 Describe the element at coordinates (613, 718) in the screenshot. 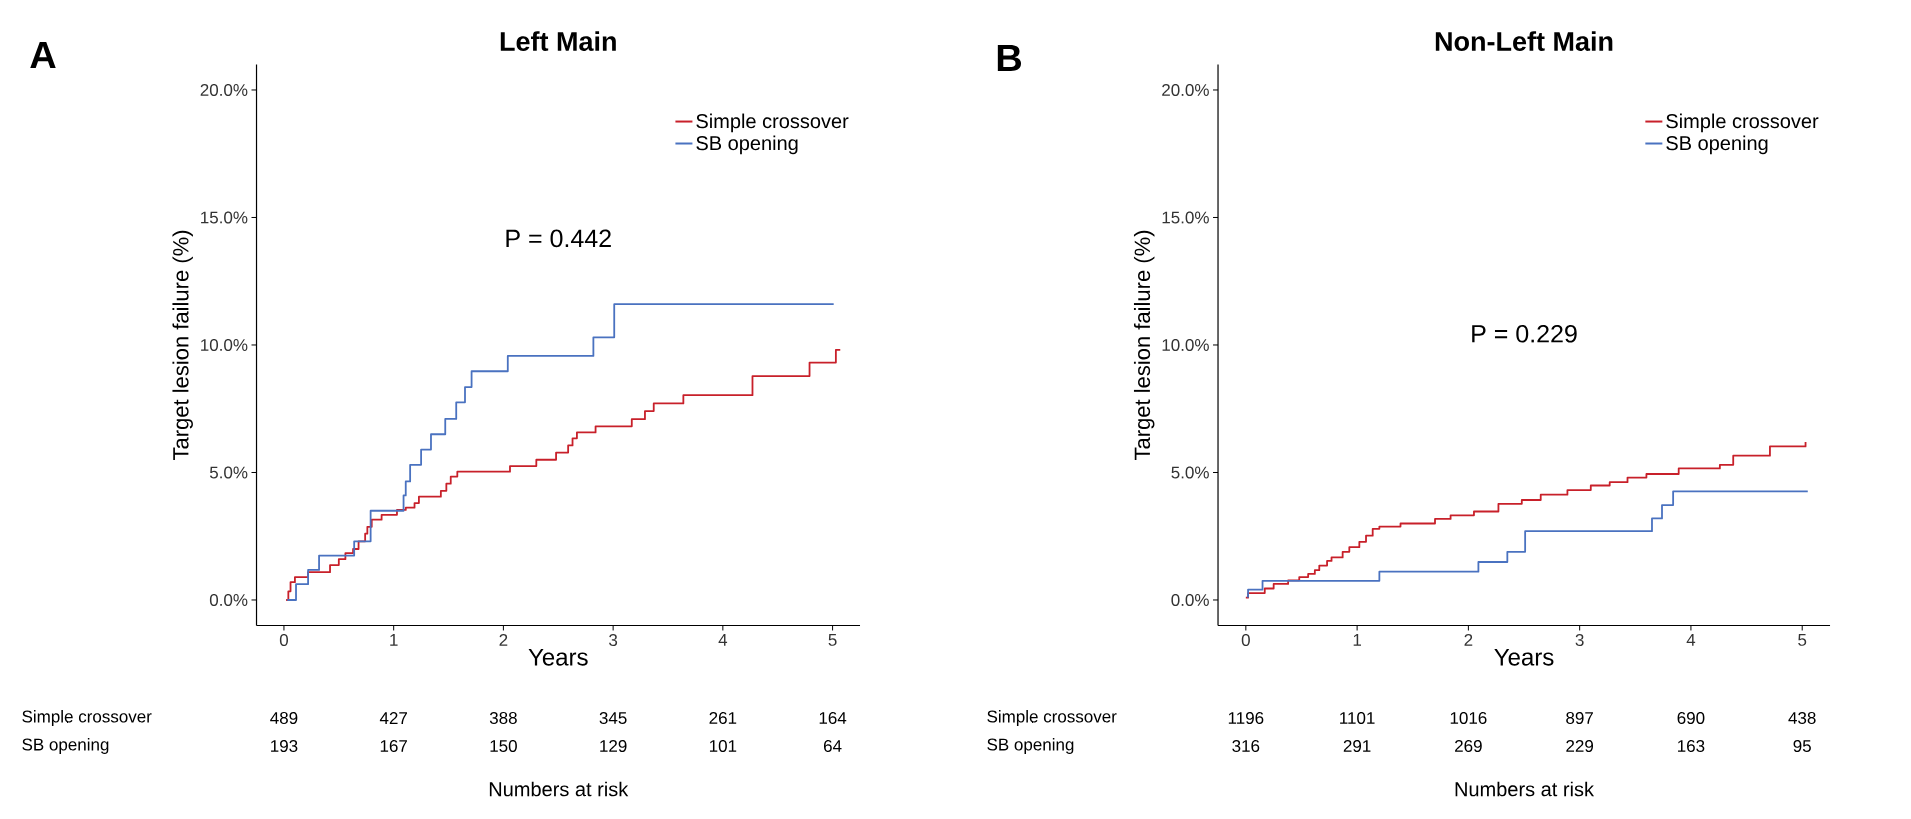

I see `text: 345` at that location.